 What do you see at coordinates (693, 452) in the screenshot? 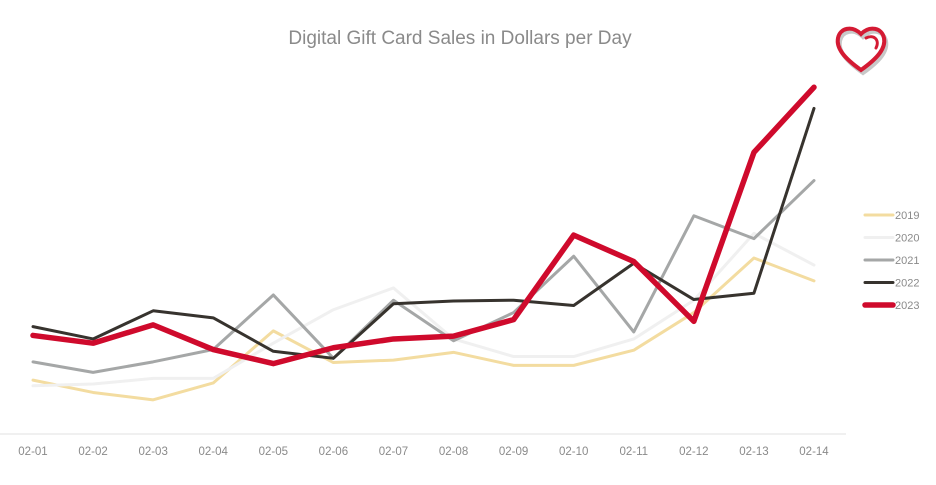
I see `x-tick-label: 02-12` at bounding box center [693, 452].